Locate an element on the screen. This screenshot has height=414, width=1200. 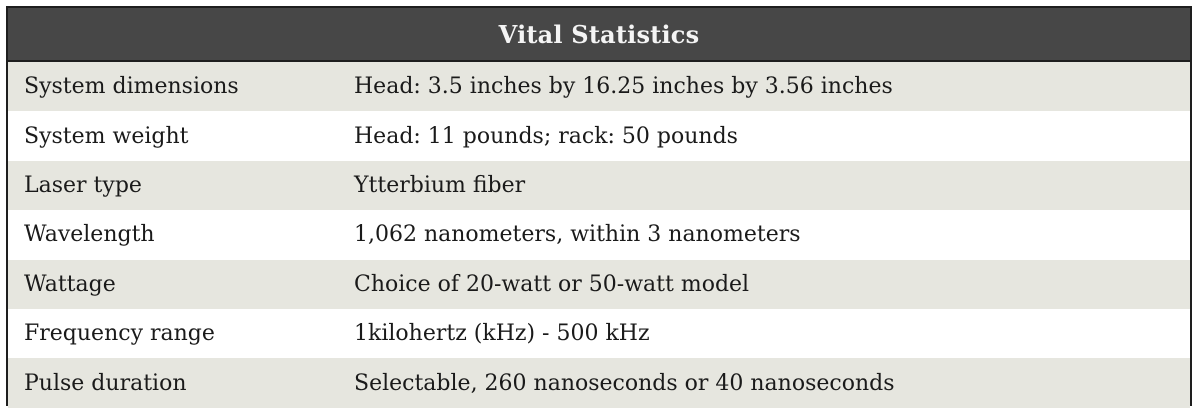
row-value: Choice of 20-watt or 50-watt model is located at coordinates (552, 284).